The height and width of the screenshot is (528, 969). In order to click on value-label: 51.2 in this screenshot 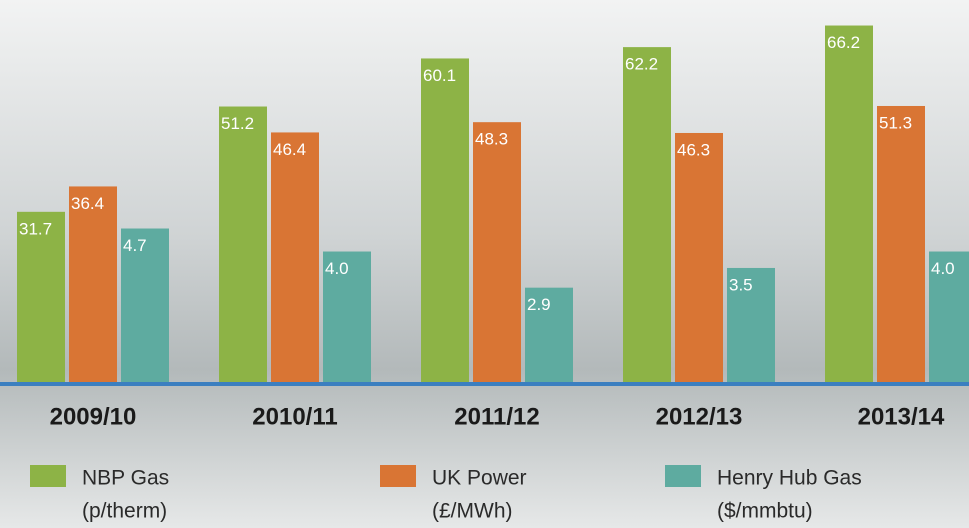, I will do `click(237, 123)`.